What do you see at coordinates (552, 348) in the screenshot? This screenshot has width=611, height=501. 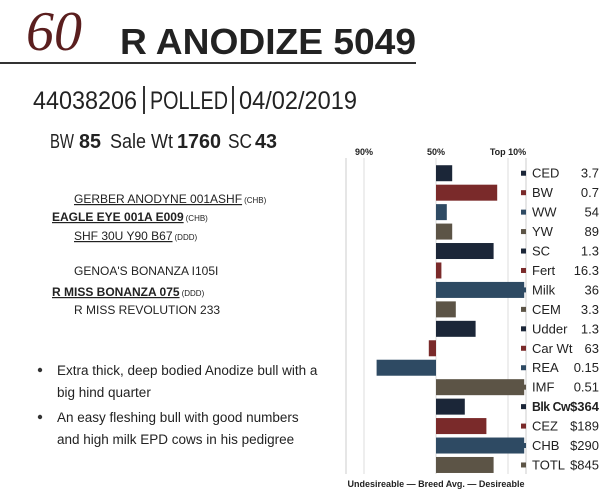 I see `trait-label: Car Wt` at bounding box center [552, 348].